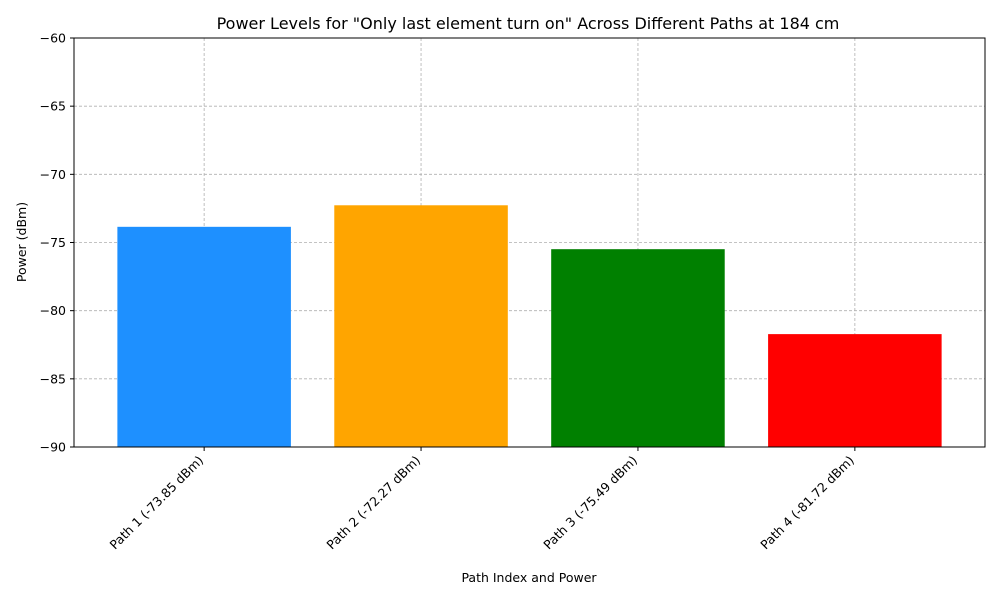 Image resolution: width=1000 pixels, height=604 pixels. What do you see at coordinates (53, 174) in the screenshot?
I see `y-tick-label: −70` at bounding box center [53, 174].